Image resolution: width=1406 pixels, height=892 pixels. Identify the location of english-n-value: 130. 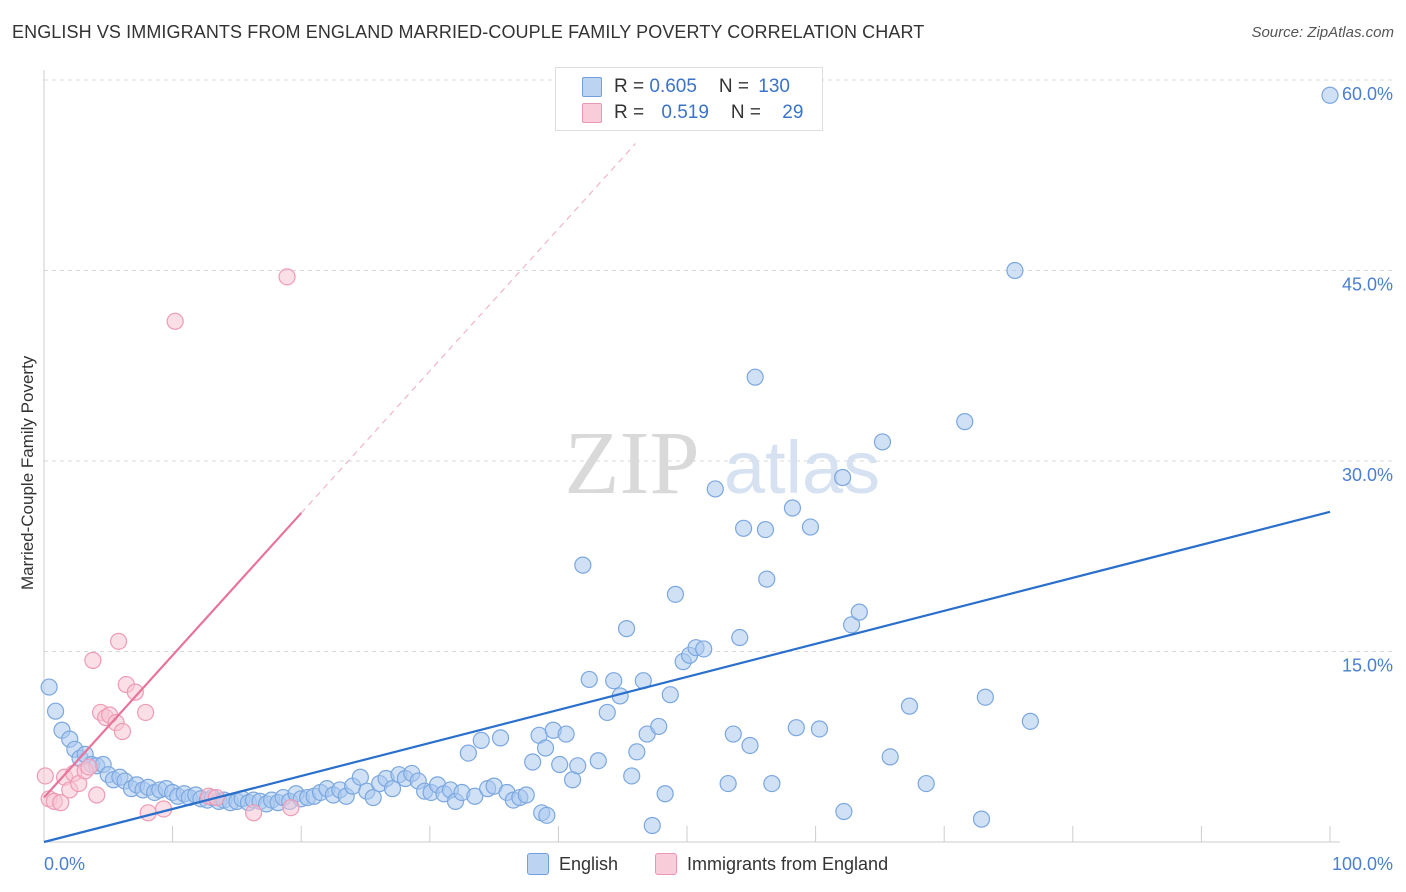
(774, 86).